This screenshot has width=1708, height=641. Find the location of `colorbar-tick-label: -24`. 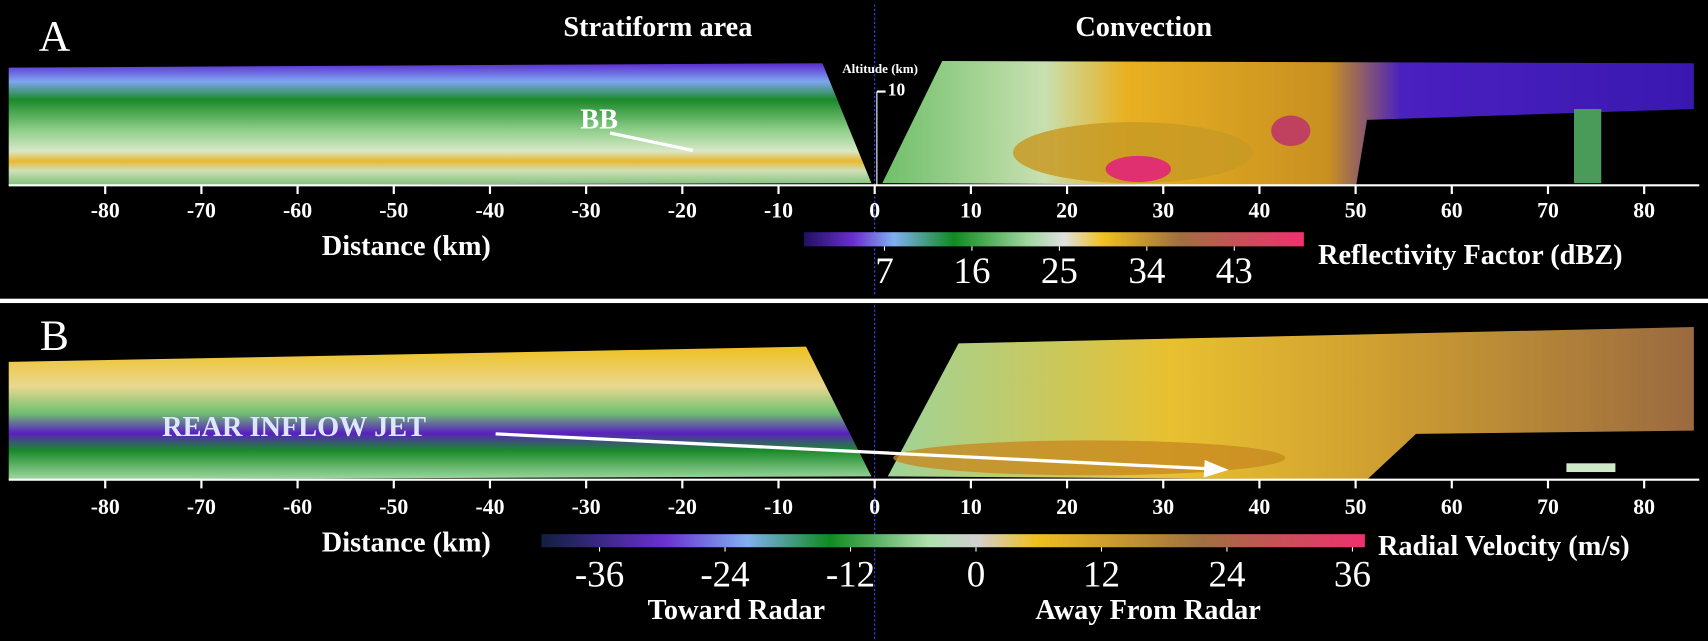

colorbar-tick-label: -24 is located at coordinates (724, 574).